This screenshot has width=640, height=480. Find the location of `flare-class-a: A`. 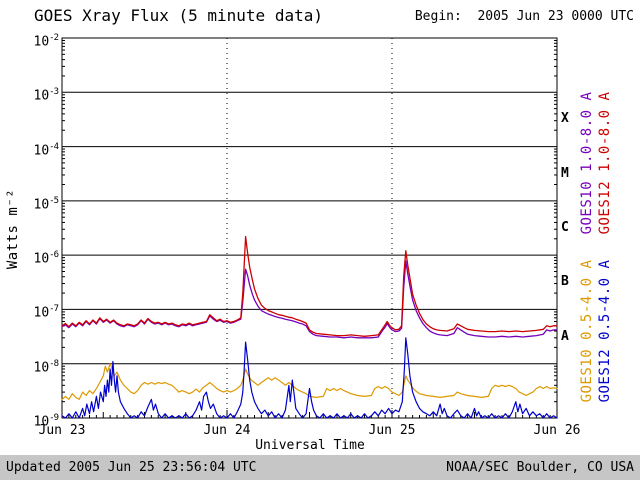

flare-class-a: A is located at coordinates (565, 336).